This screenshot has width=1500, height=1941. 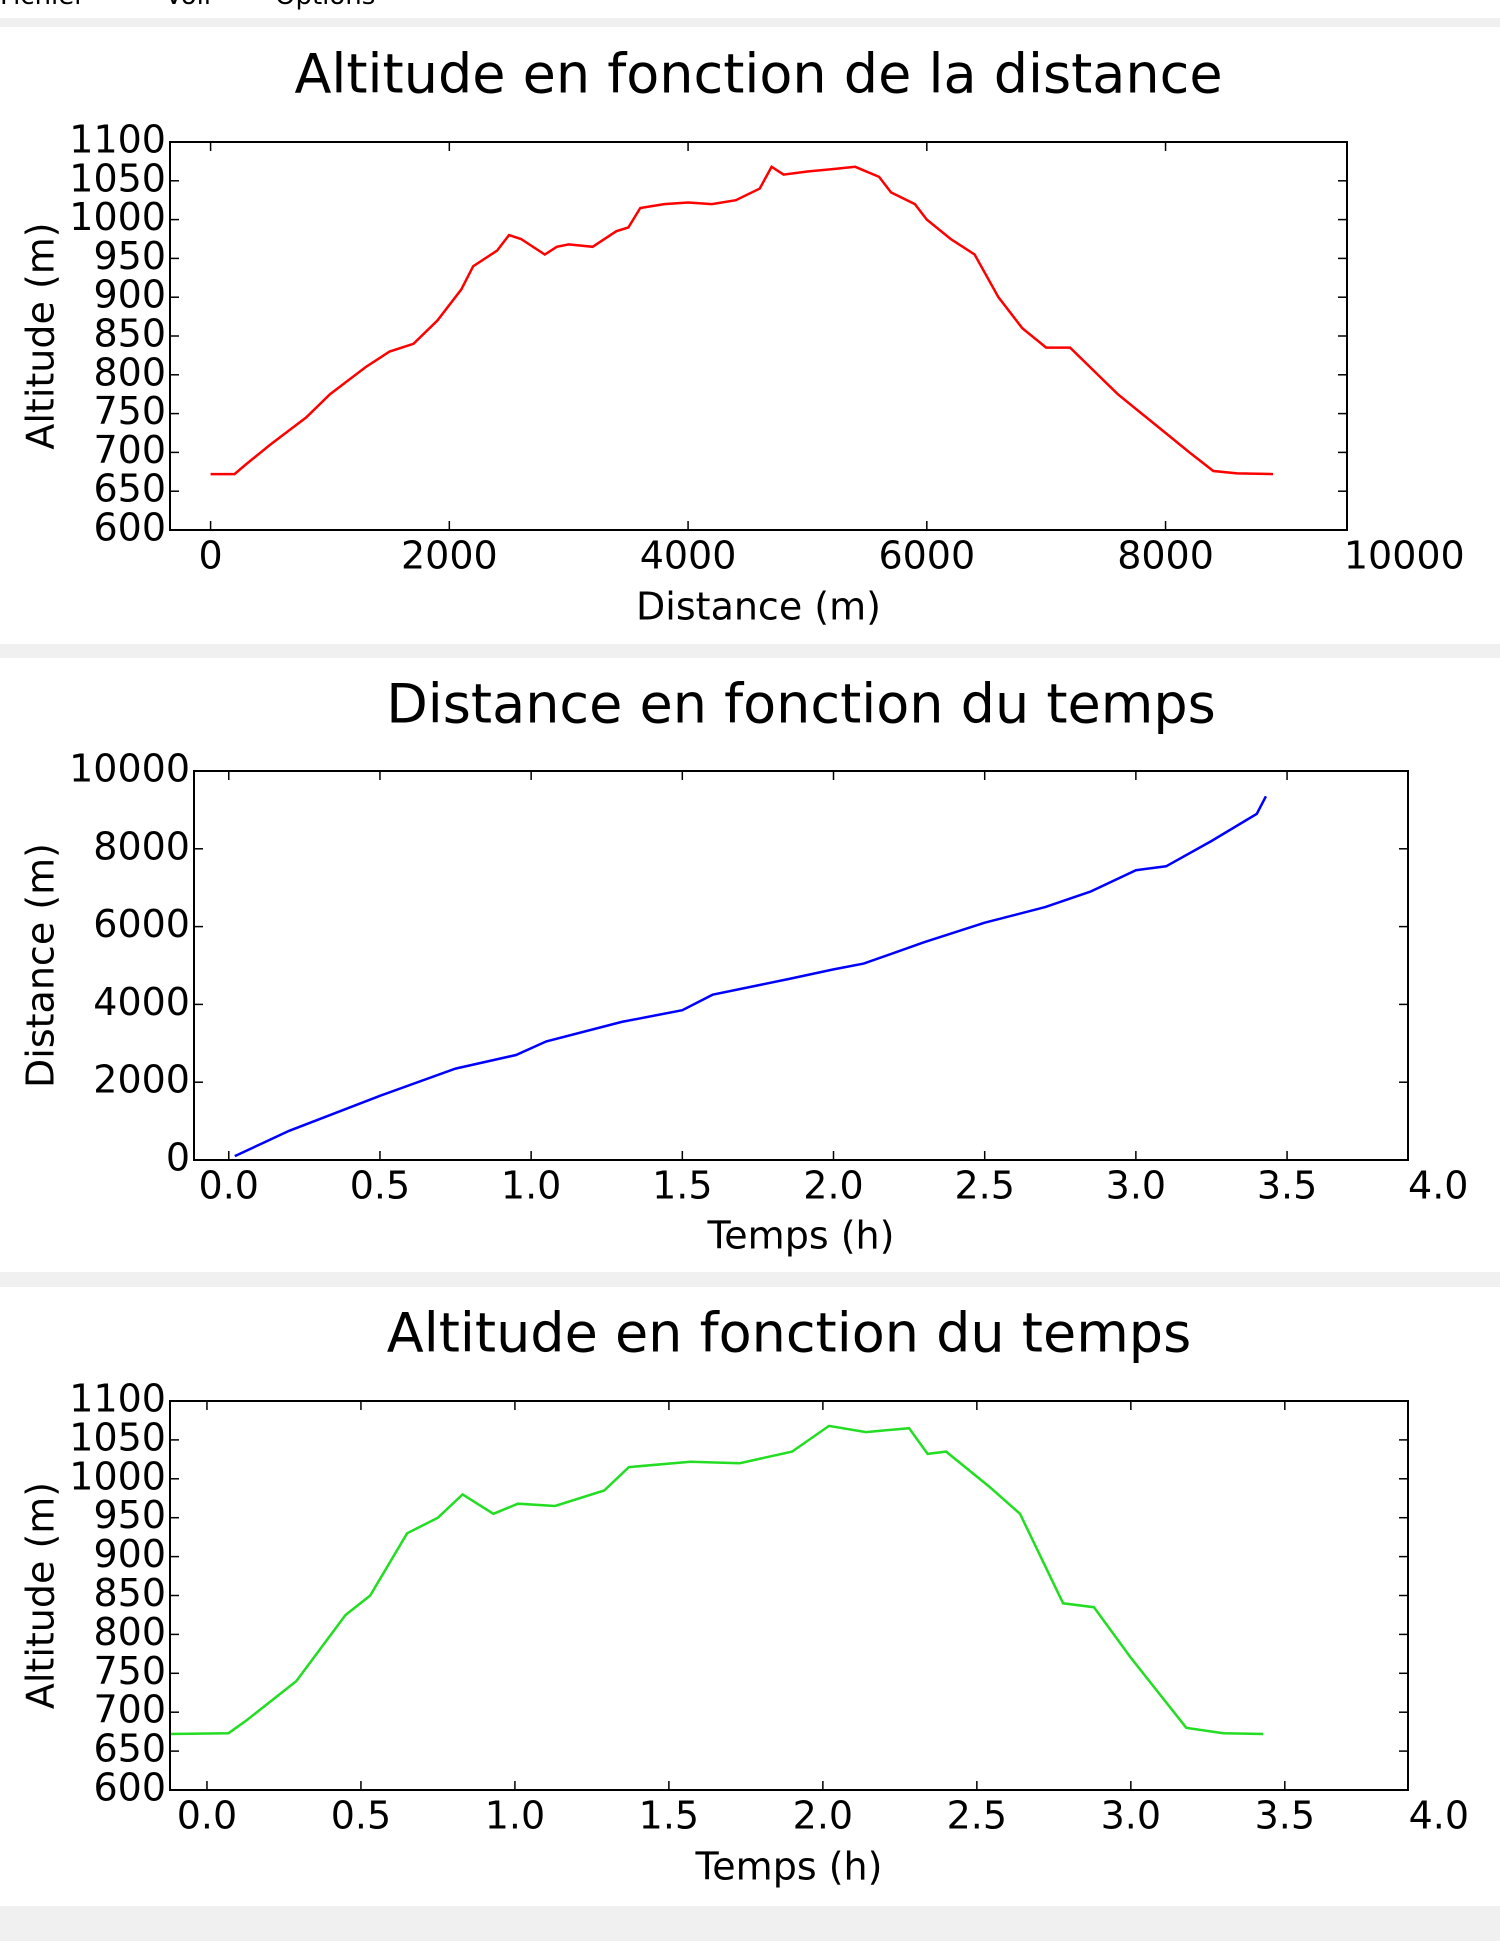 What do you see at coordinates (688, 556) in the screenshot?
I see `x-tick-label: 4000` at bounding box center [688, 556].